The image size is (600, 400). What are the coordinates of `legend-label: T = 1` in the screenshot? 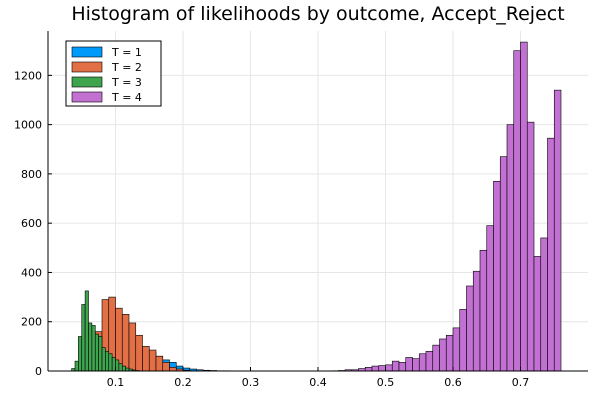 It's located at (126, 52).